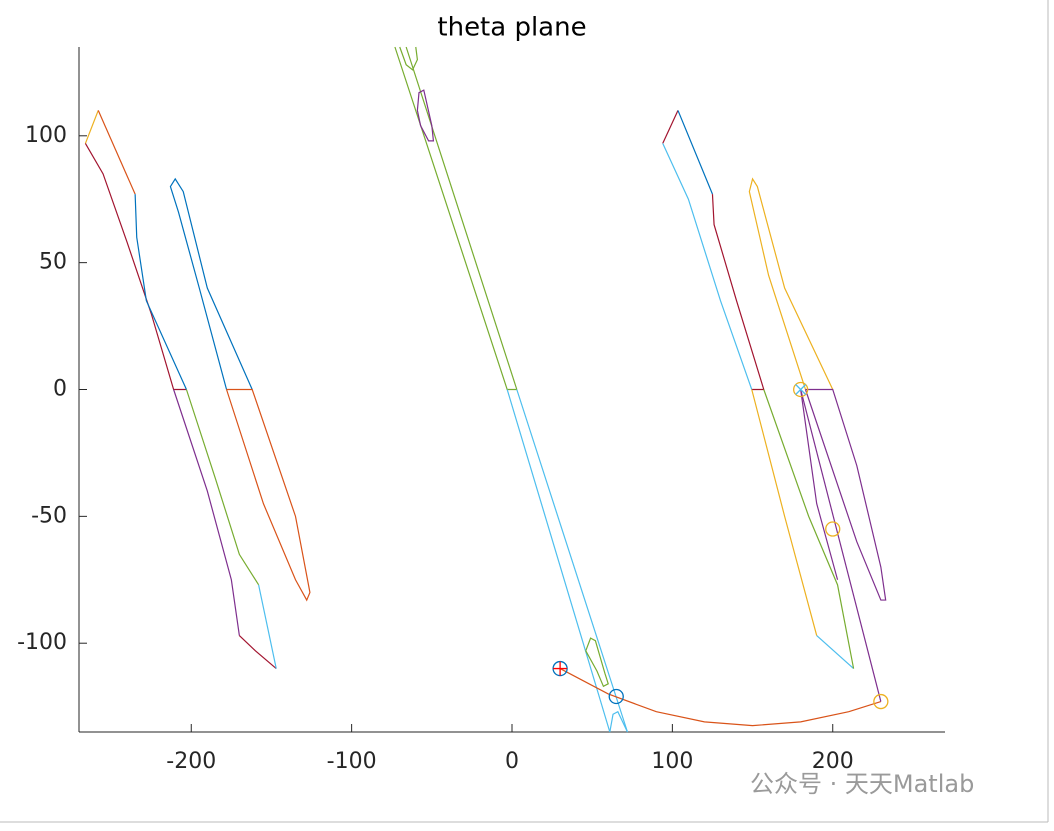 This screenshot has width=1054, height=831. What do you see at coordinates (53, 262) in the screenshot?
I see `y-tick-label: 50` at bounding box center [53, 262].